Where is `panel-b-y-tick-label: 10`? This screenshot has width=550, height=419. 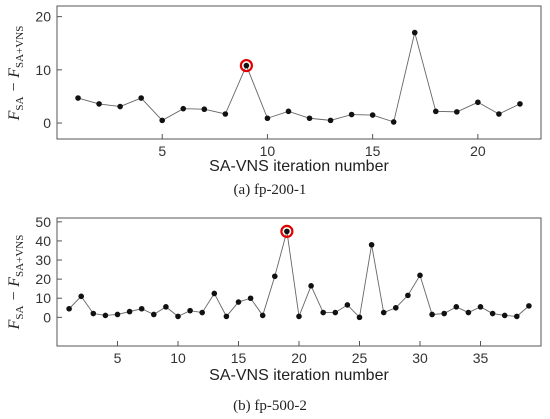
panel-b-y-tick-label: 10 is located at coordinates (43, 298).